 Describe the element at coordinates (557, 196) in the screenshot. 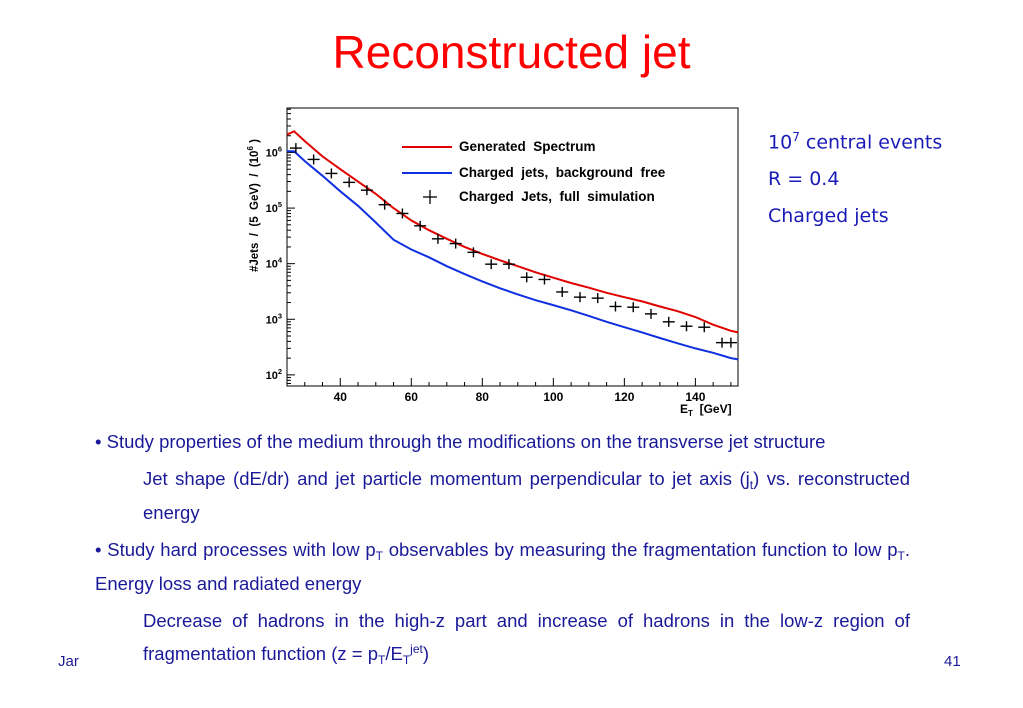

I see `legend-label-full-simulation: Charged Jets, full simulation` at that location.